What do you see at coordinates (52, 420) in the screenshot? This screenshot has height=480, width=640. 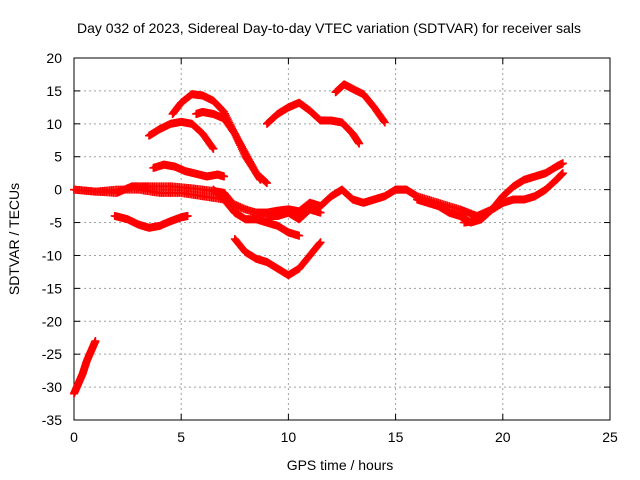 I see `y-tick-label: -35` at bounding box center [52, 420].